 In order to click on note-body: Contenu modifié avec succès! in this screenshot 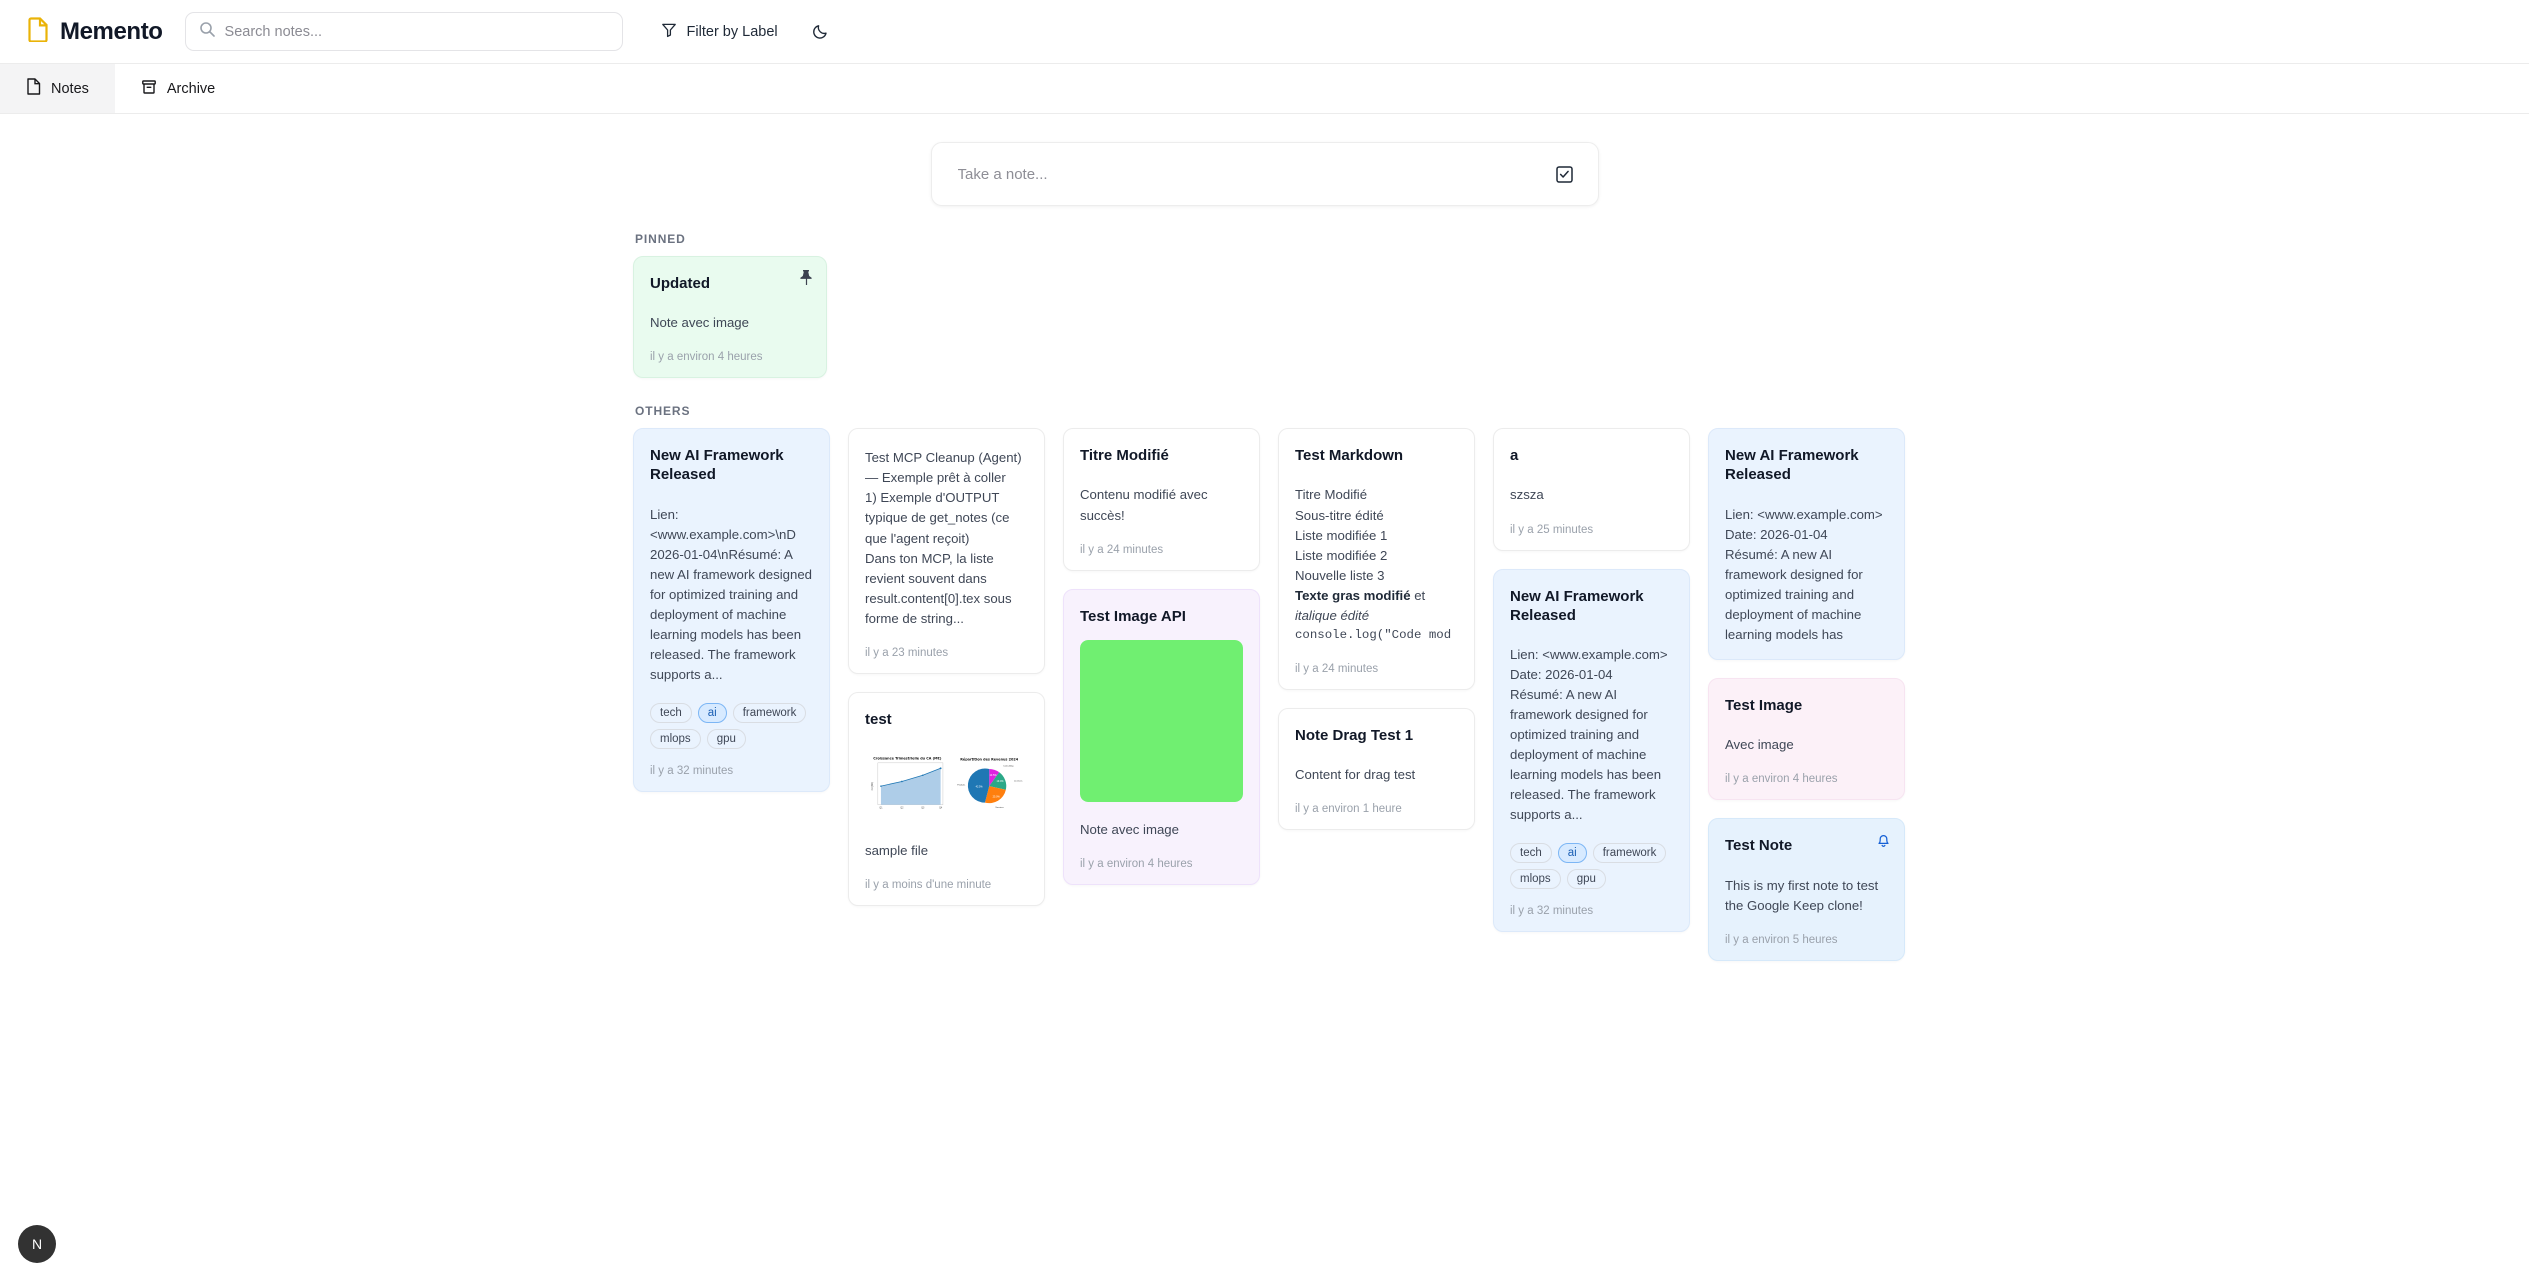, I will do `click(1146, 505)`.